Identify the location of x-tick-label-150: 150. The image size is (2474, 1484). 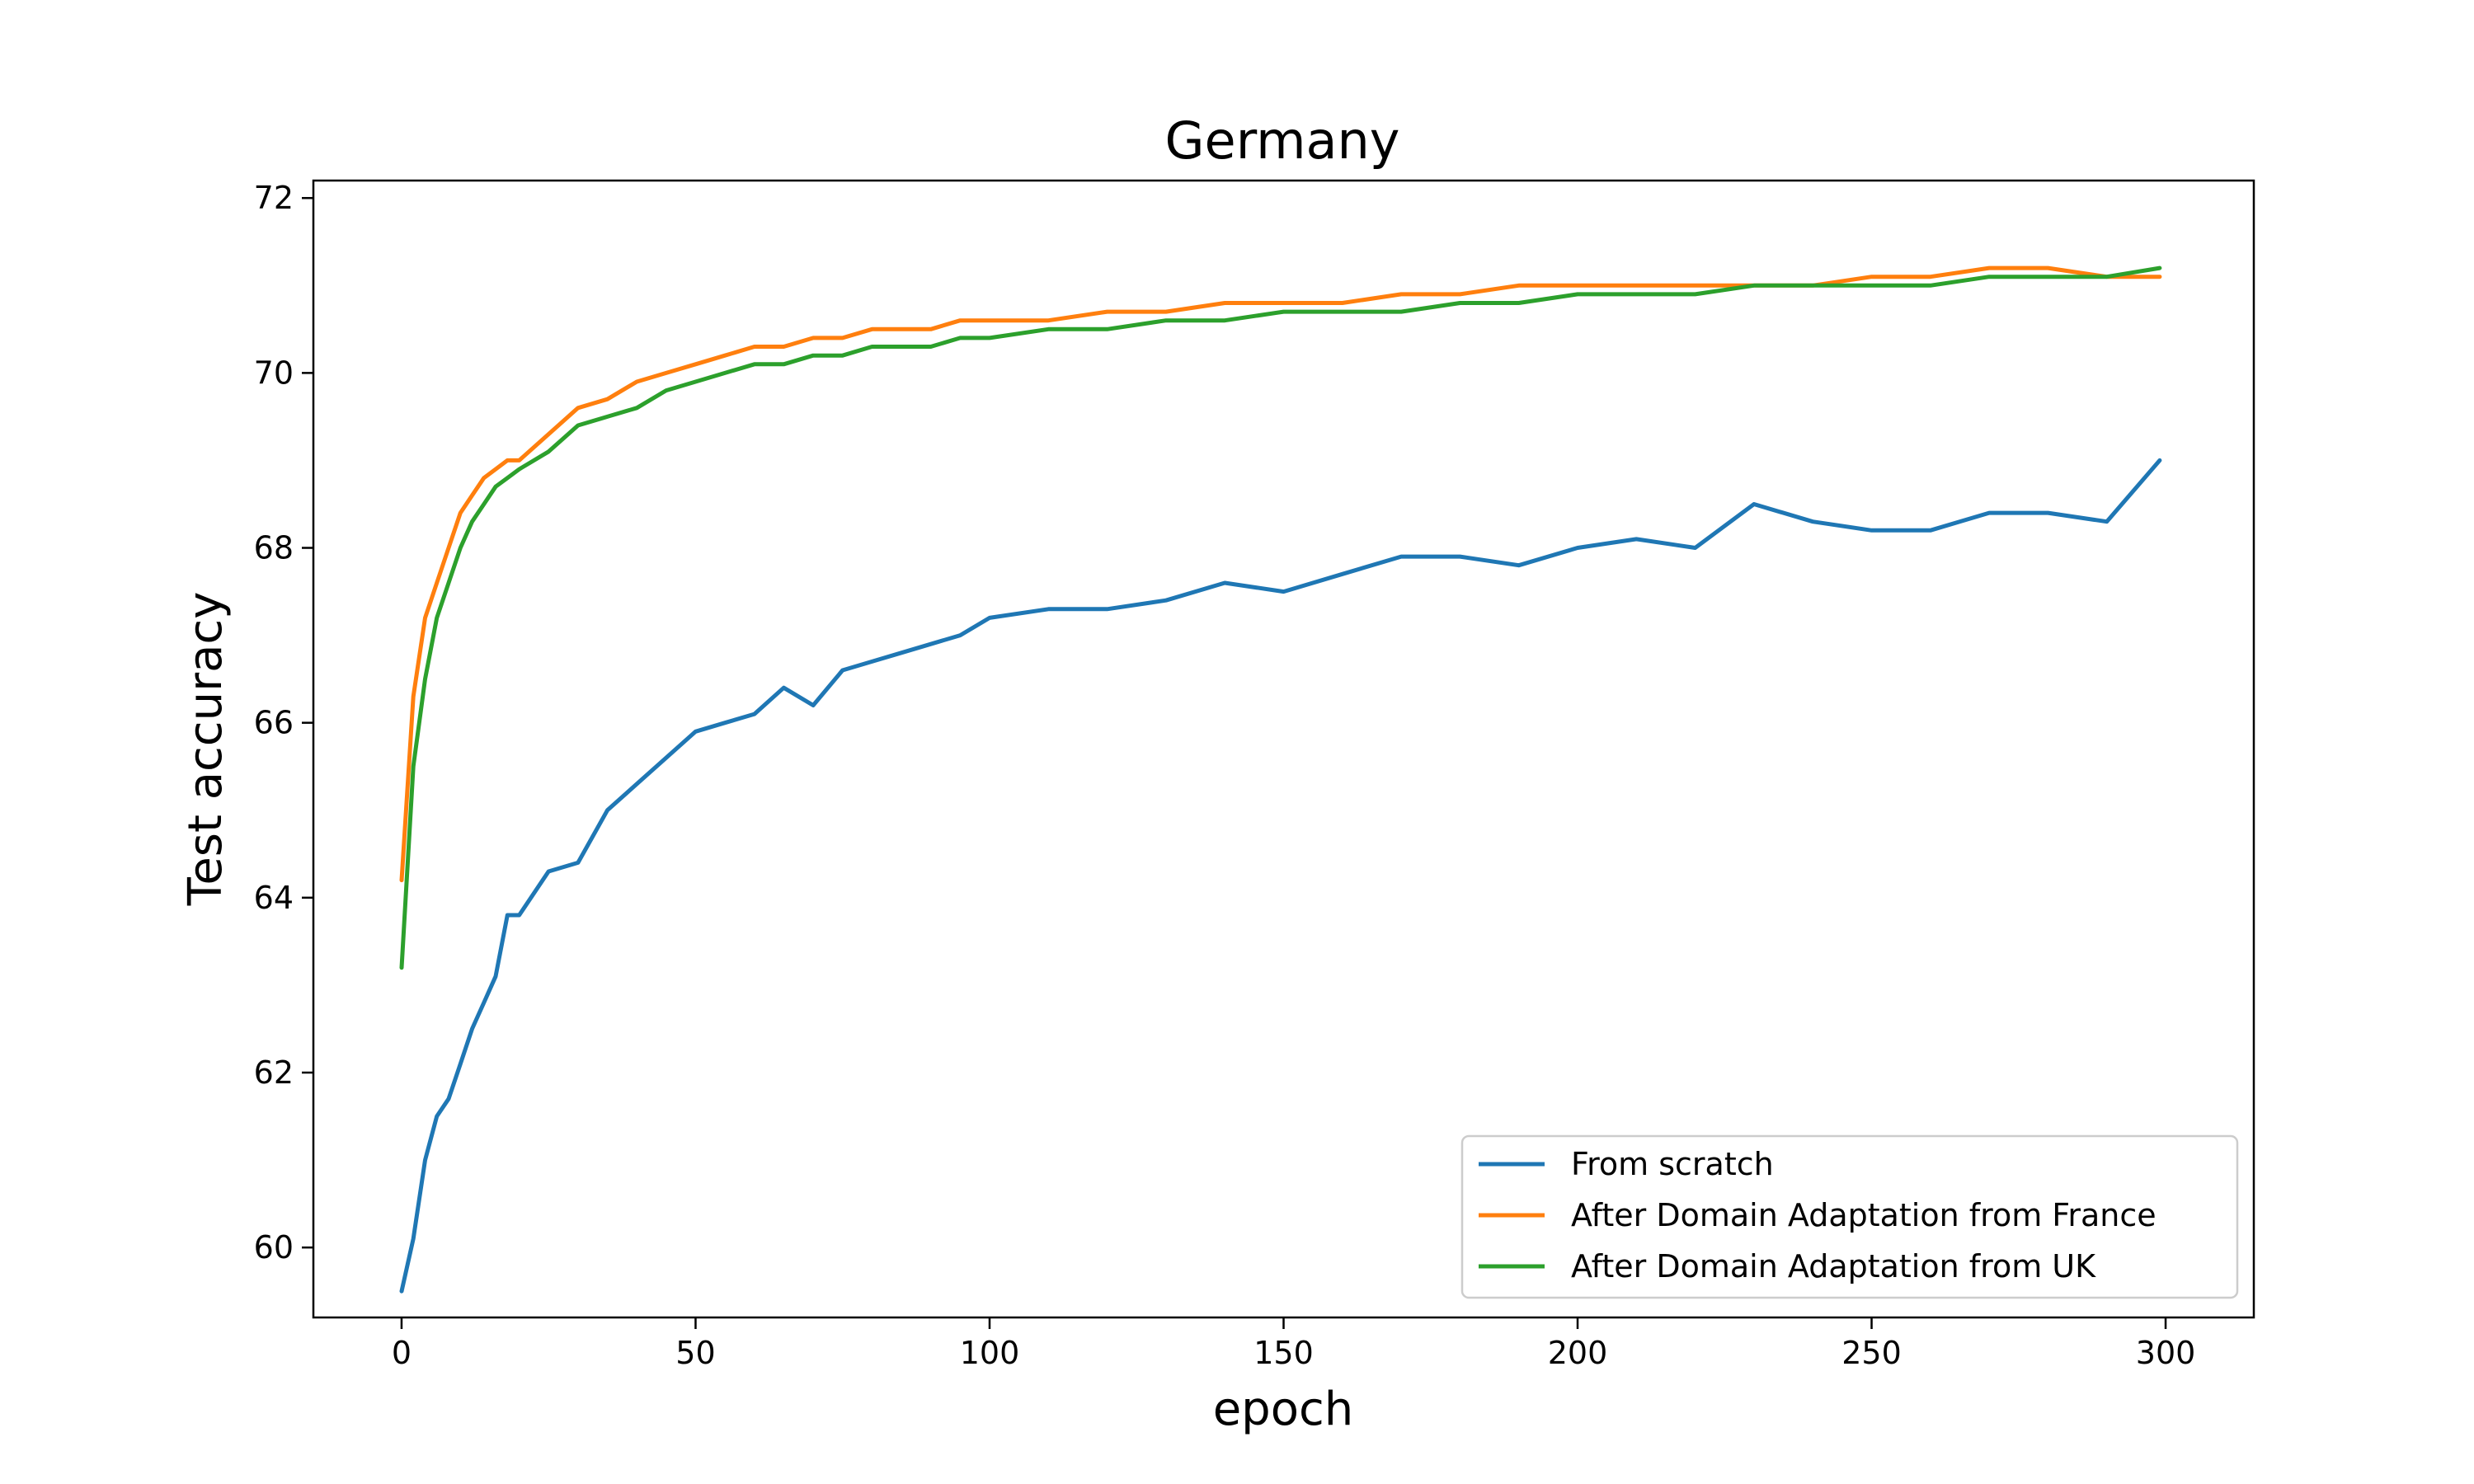
(1283, 1353).